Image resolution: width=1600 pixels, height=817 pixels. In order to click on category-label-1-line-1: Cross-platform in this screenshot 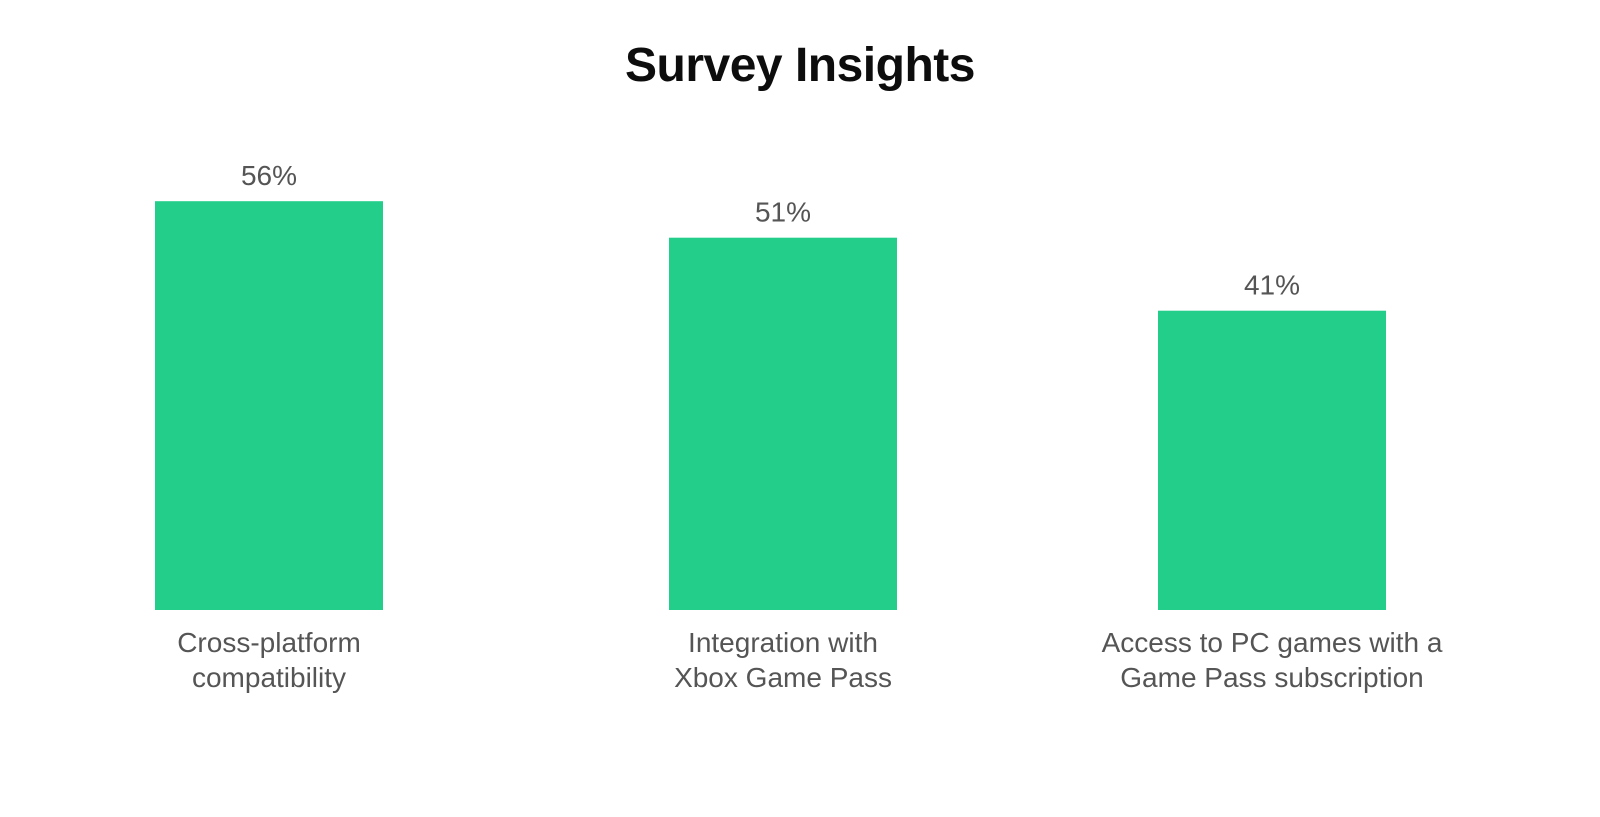, I will do `click(269, 642)`.